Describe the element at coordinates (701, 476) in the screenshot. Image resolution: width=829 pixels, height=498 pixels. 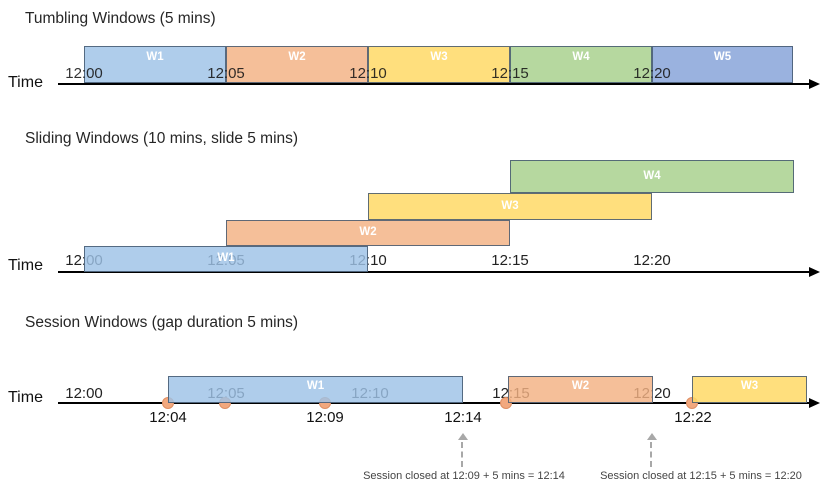
I see `session-close-annotation-2: Session closed at 12:15 + 5 mins = 12:20` at that location.